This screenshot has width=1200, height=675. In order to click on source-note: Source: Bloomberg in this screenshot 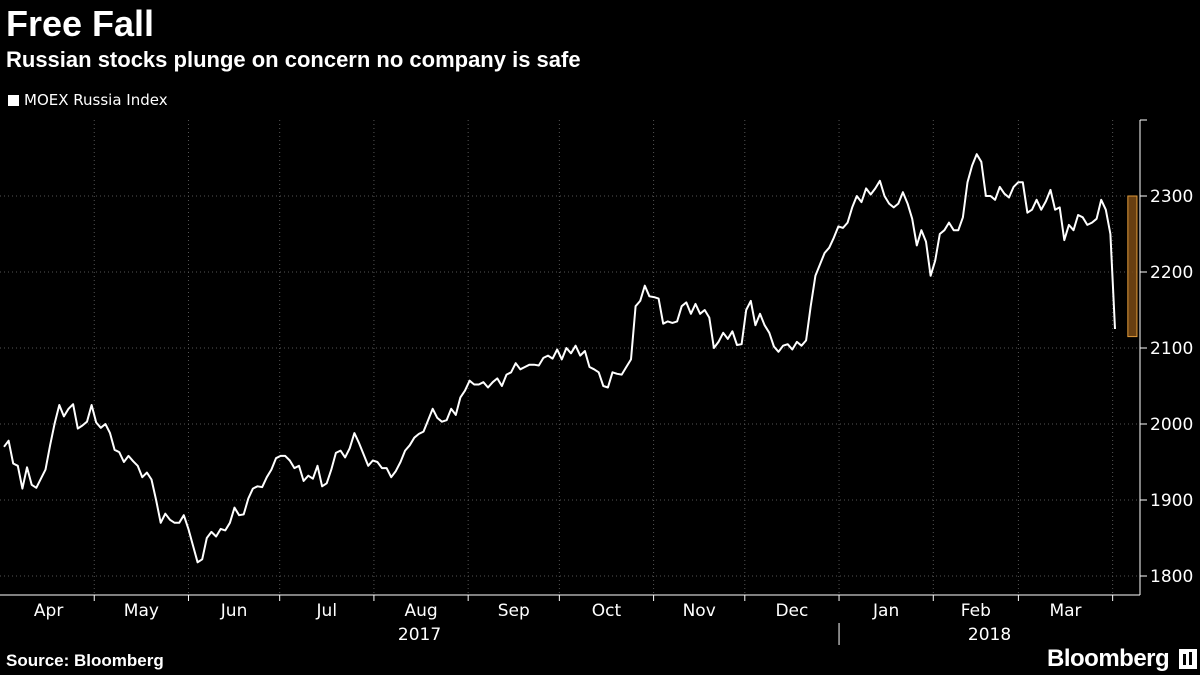, I will do `click(85, 660)`.